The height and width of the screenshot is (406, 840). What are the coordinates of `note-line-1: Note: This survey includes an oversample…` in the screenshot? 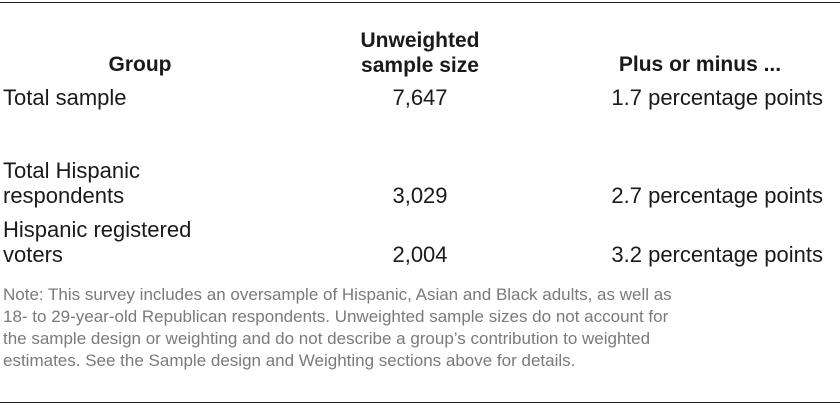 It's located at (337, 294).